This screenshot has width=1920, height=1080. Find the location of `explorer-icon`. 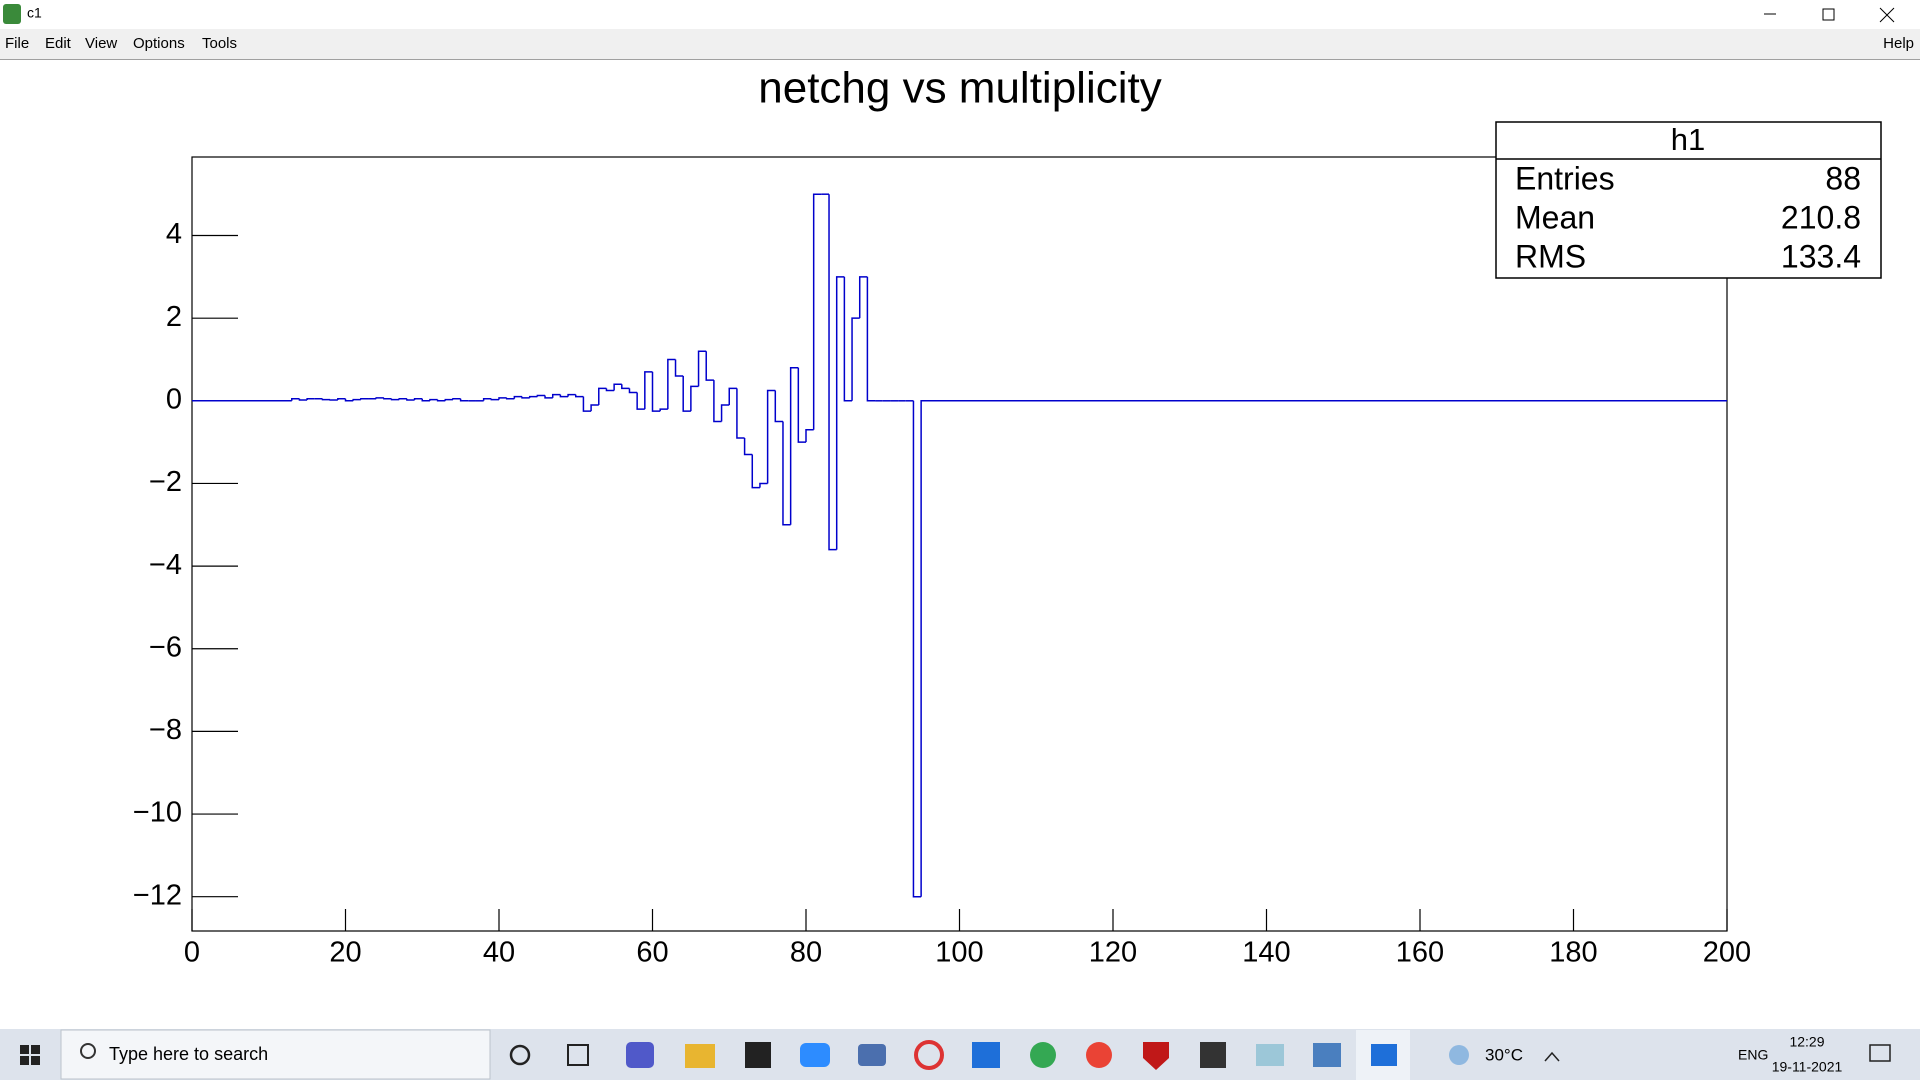

explorer-icon is located at coordinates (700, 1056).